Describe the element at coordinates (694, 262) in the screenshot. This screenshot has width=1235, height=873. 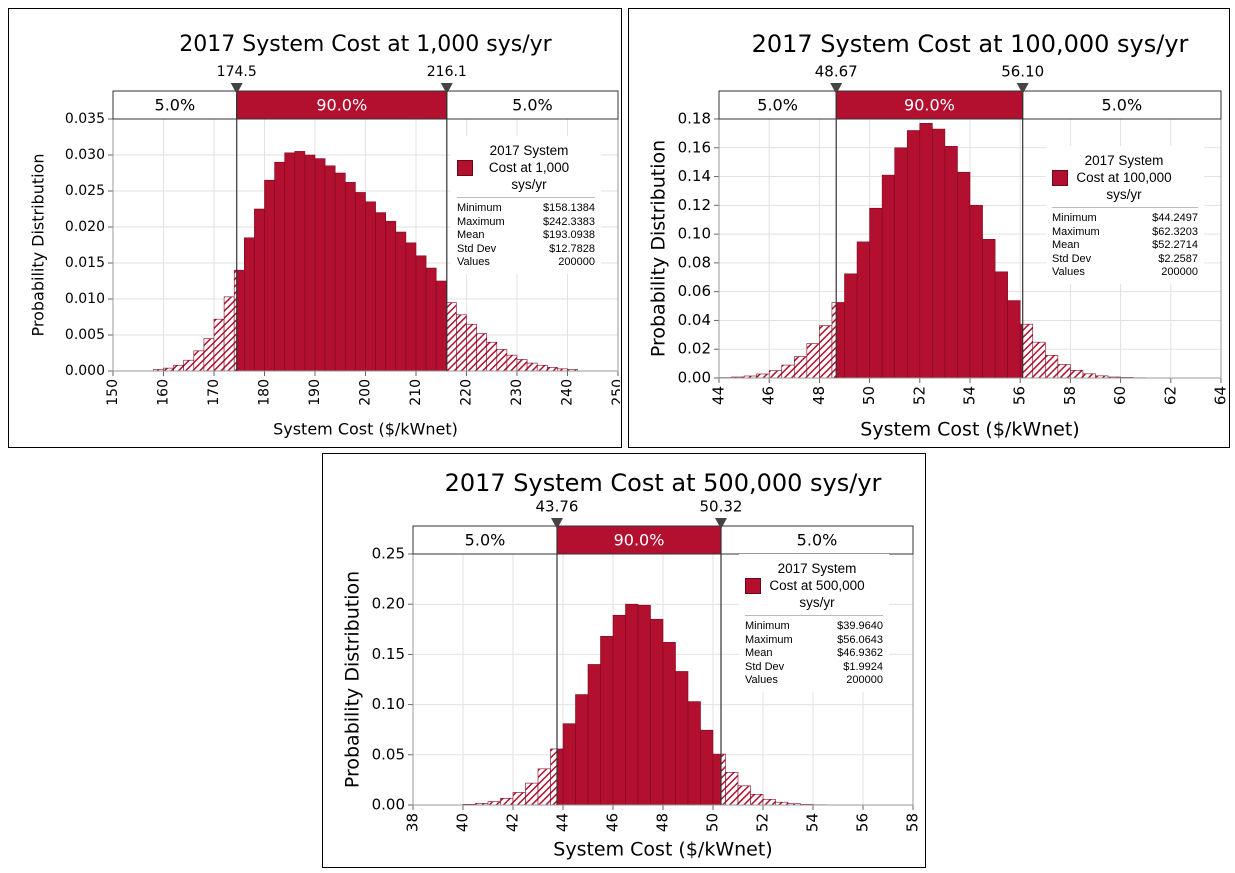
I see `y-tick-label: 0.08` at that location.